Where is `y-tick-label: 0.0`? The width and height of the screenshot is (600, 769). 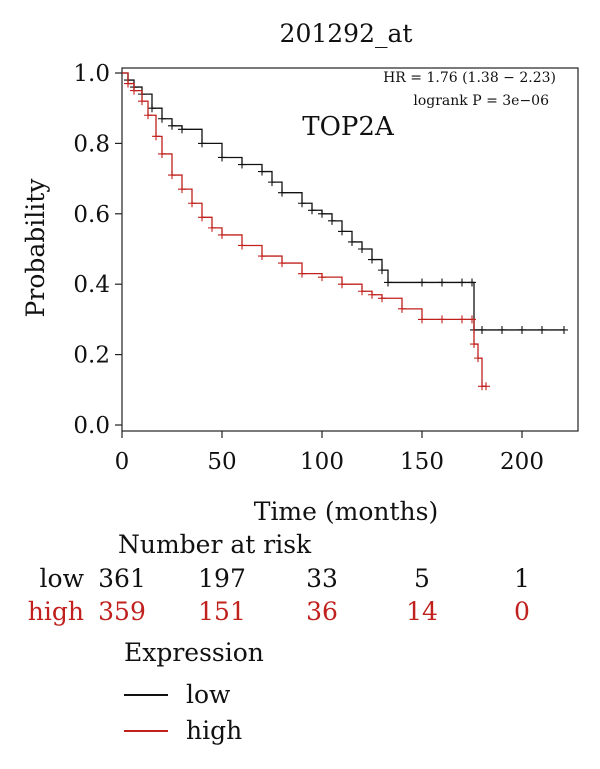 y-tick-label: 0.0 is located at coordinates (91, 426).